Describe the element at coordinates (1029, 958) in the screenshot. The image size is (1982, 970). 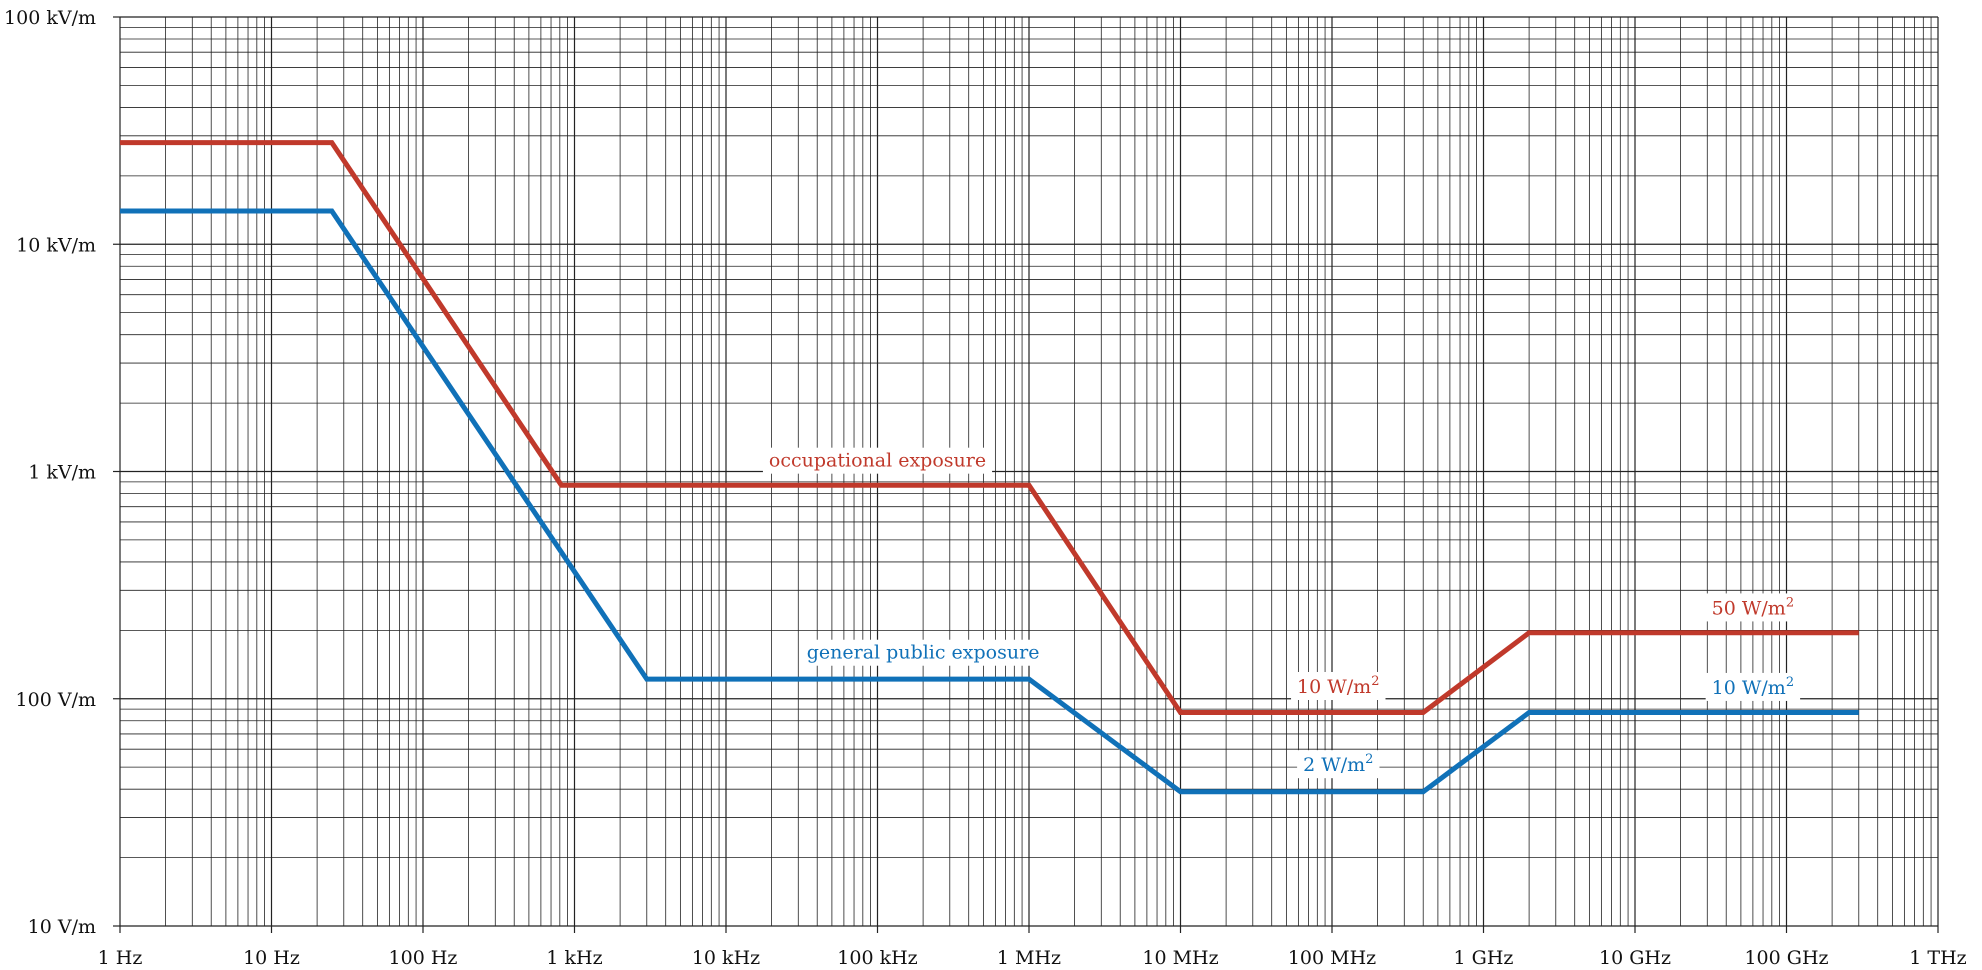
I see `x-tick-label: 1 MHz` at that location.